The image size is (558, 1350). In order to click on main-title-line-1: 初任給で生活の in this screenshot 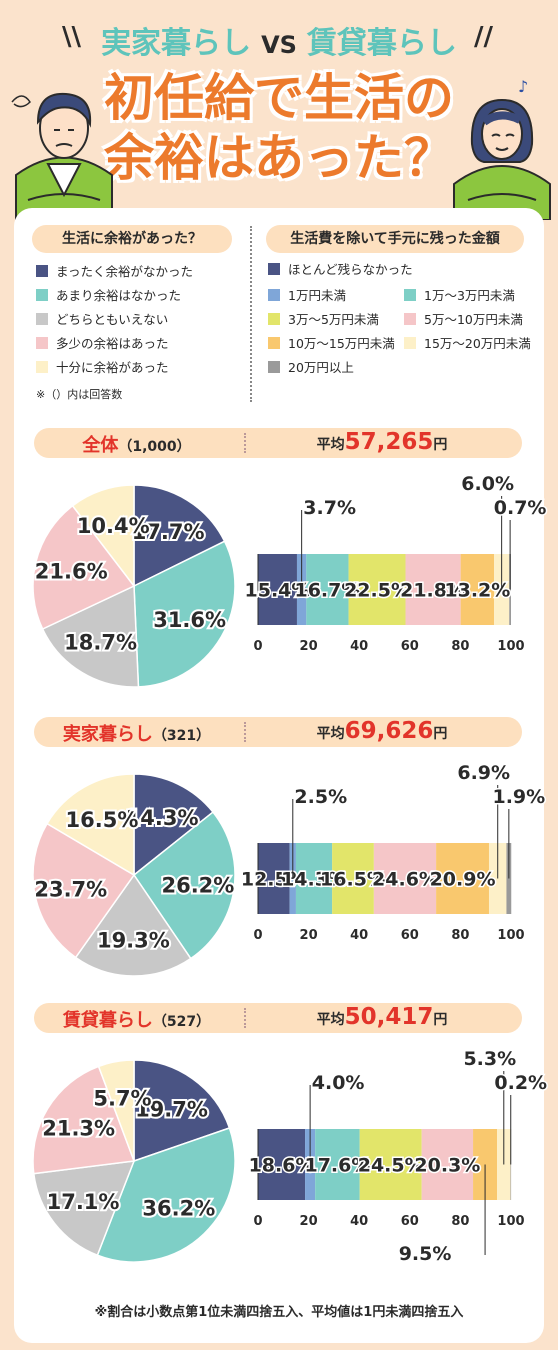, I will do `click(279, 98)`.